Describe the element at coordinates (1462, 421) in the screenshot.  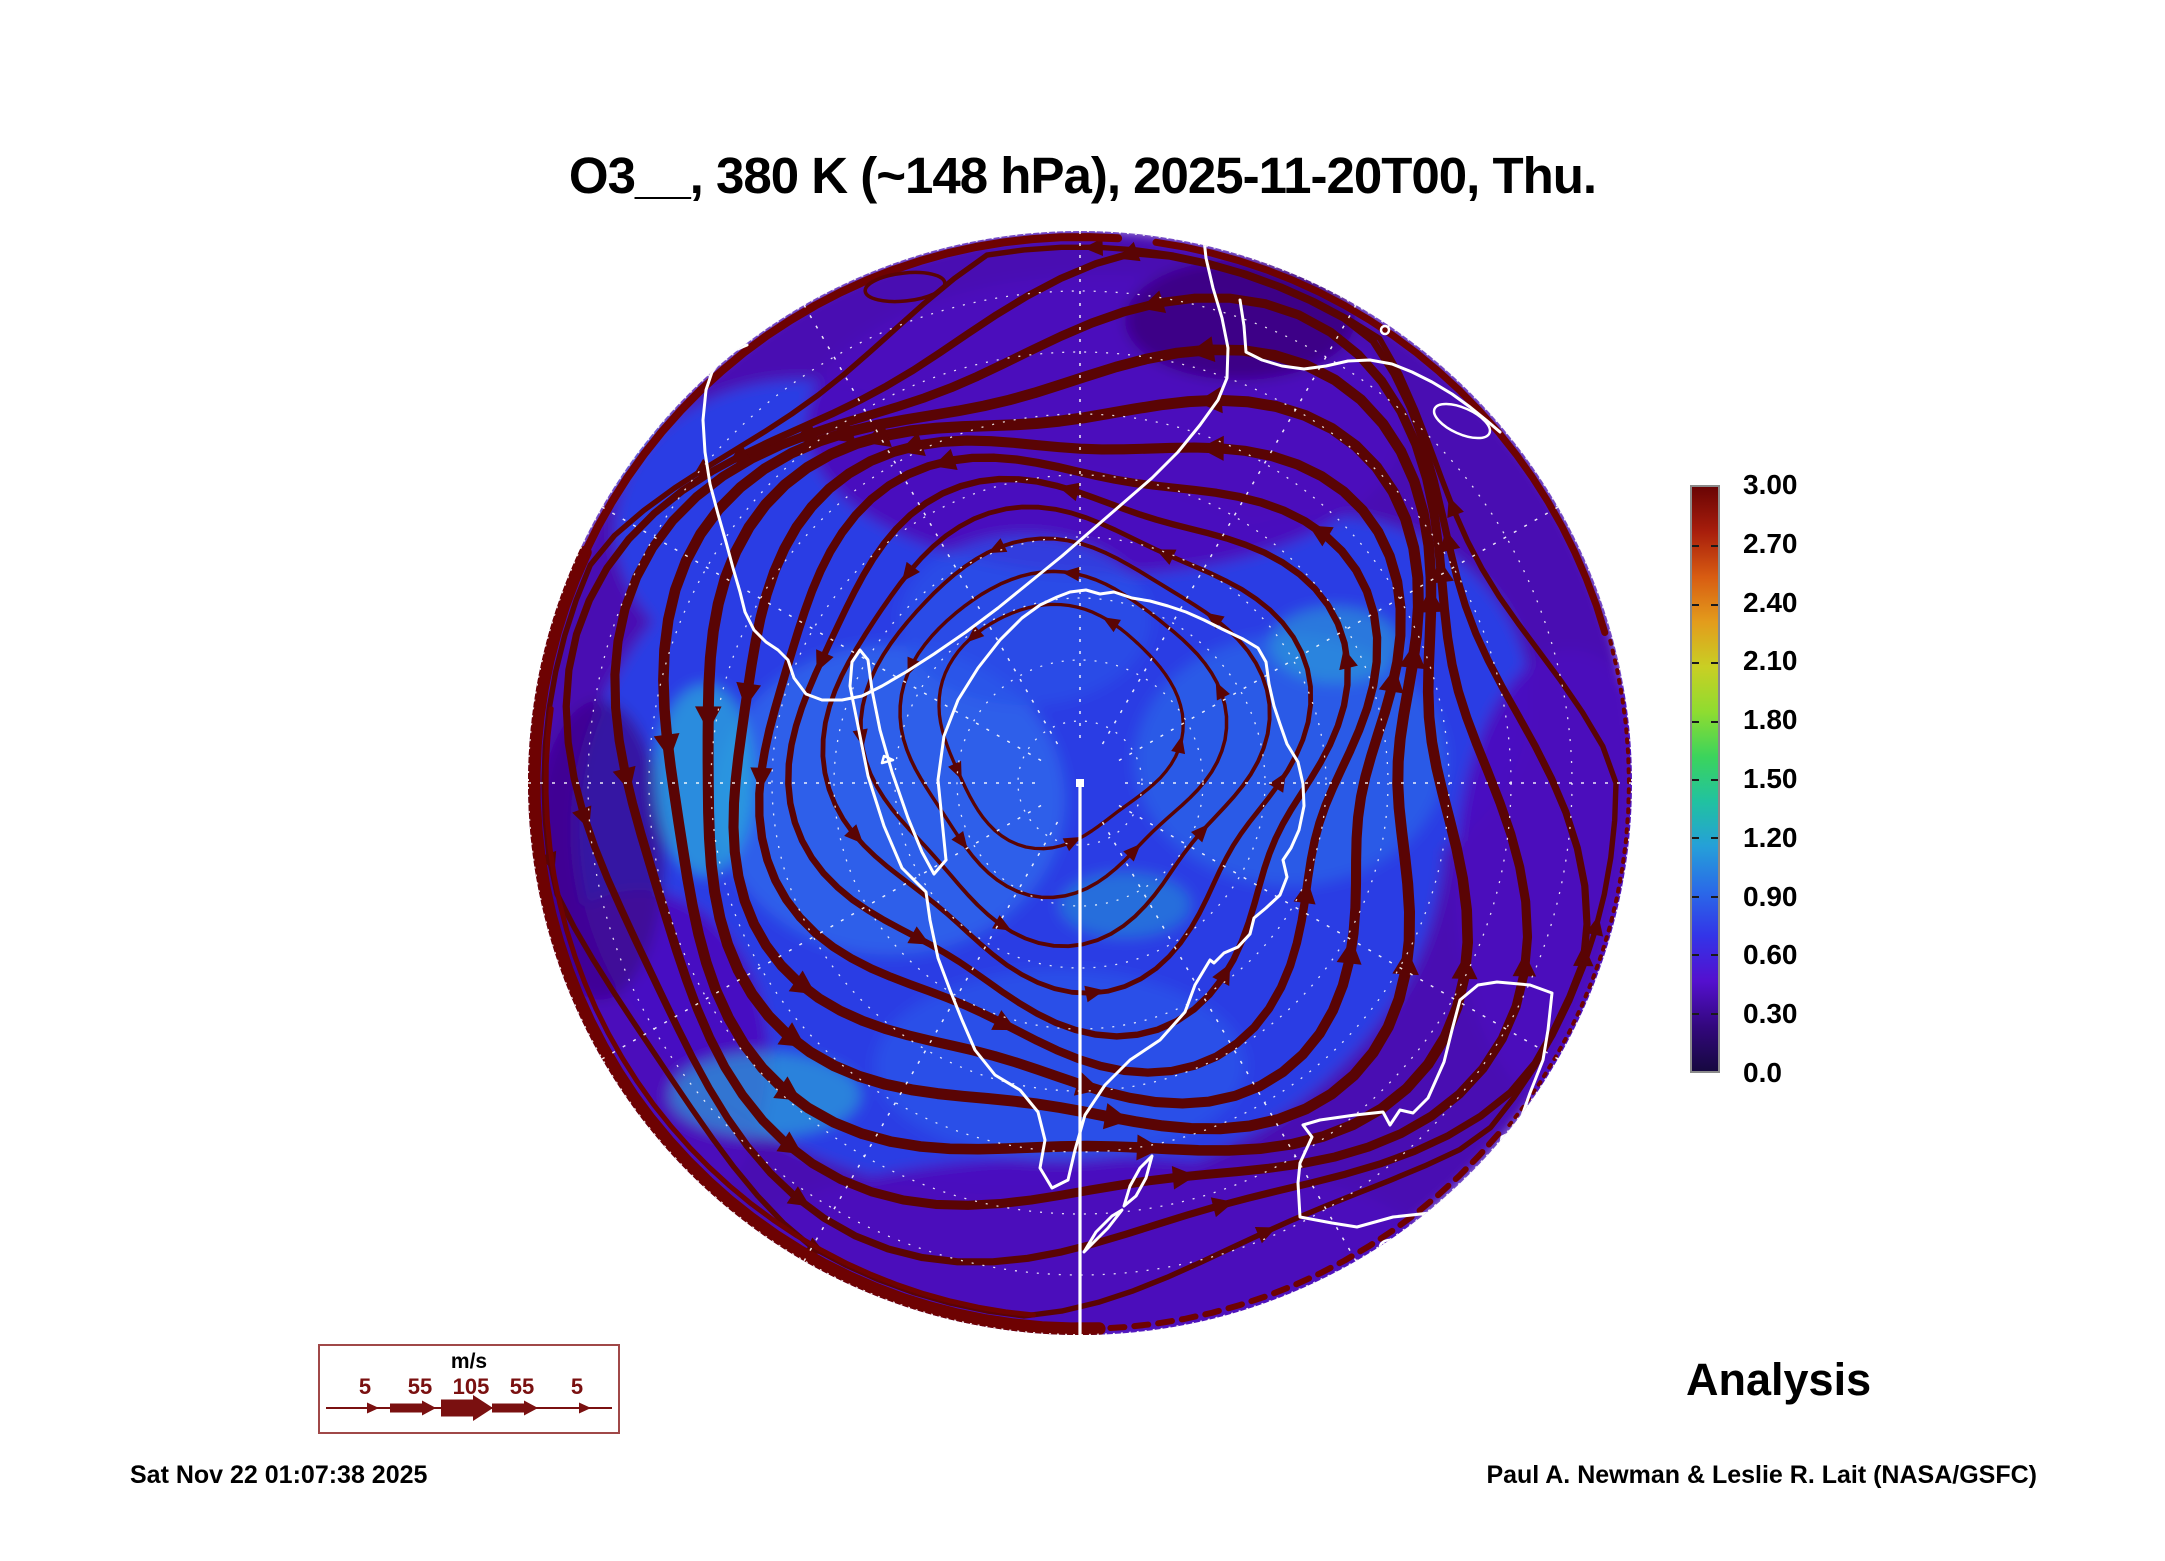
I see `coastline-madagascar` at that location.